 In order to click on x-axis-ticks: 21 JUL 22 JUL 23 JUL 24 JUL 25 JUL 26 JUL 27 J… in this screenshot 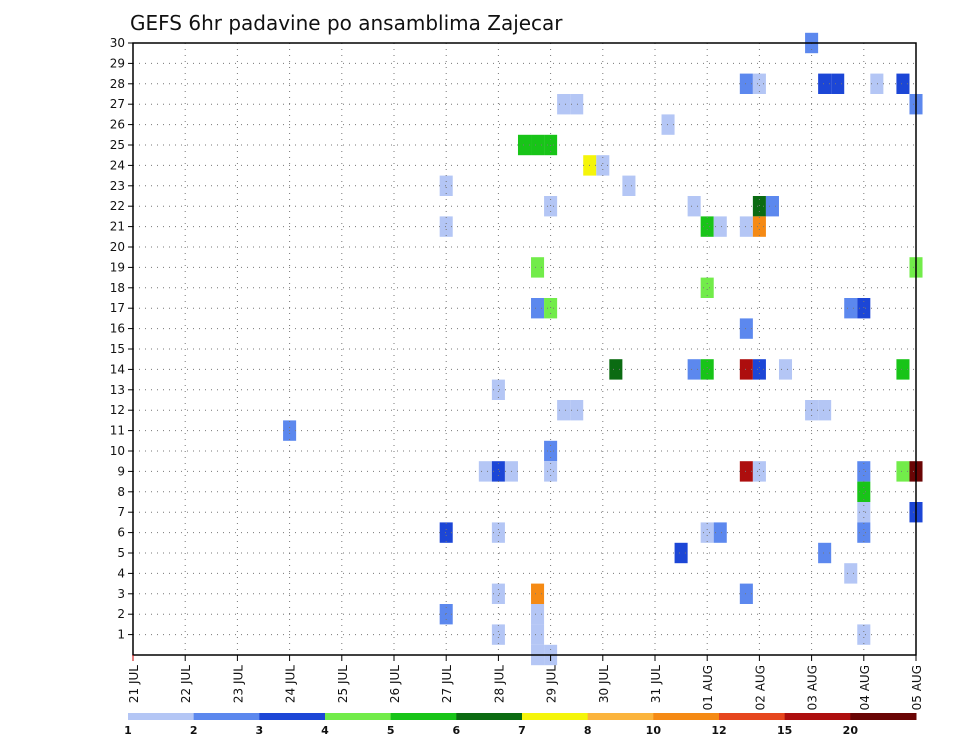, I will do `click(525, 682)`.